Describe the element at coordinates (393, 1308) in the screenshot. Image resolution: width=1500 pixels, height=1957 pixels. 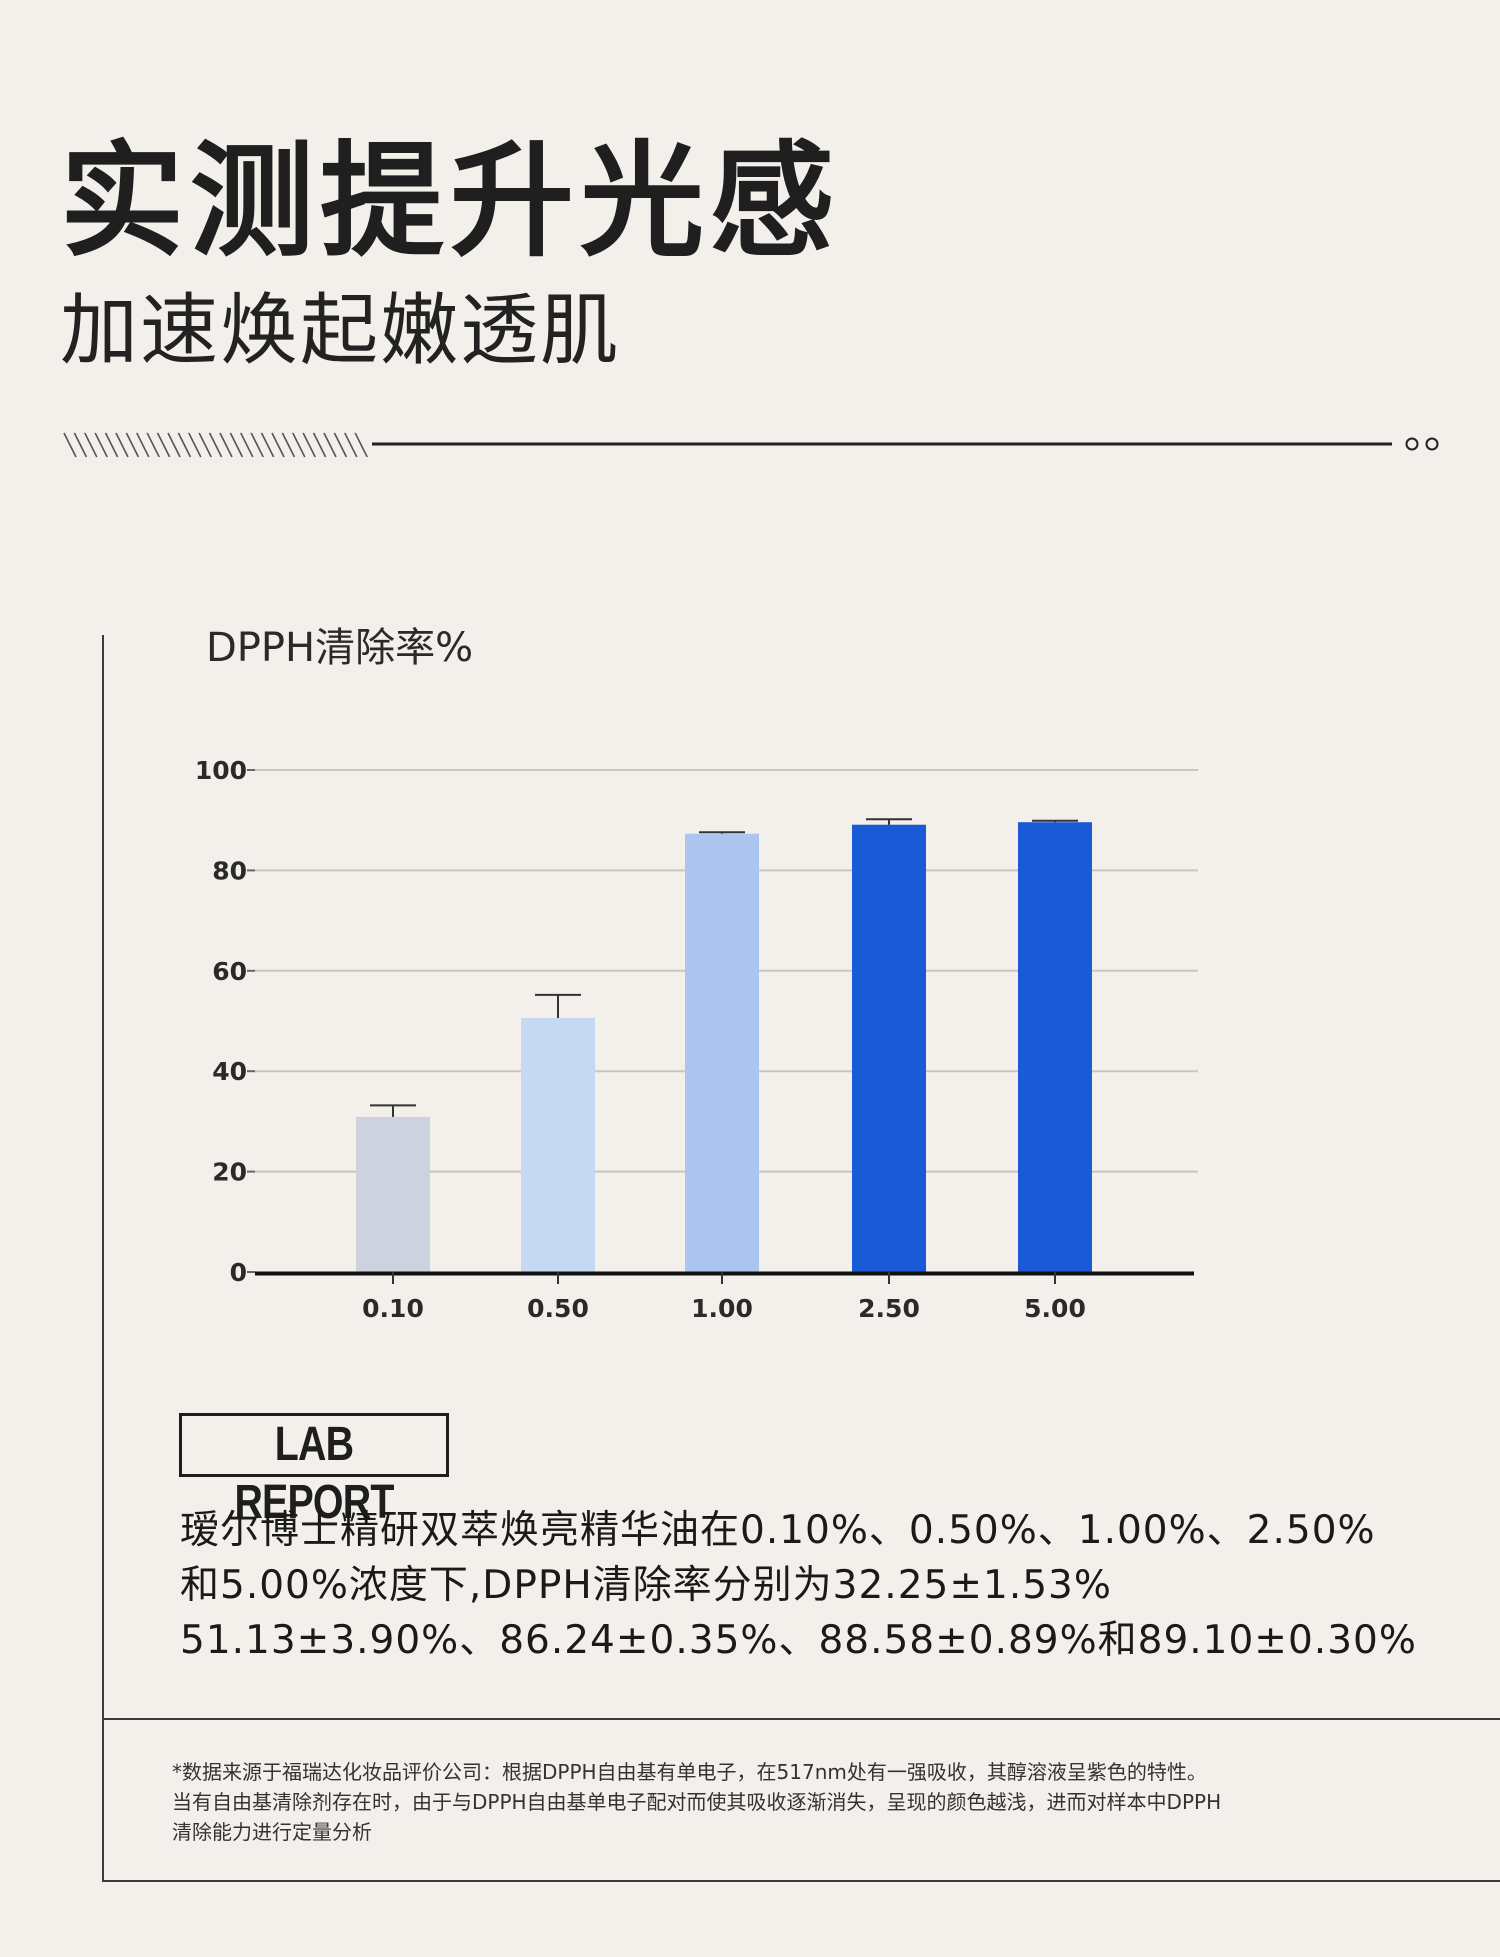
I see `x-tick-label: 0.10` at that location.